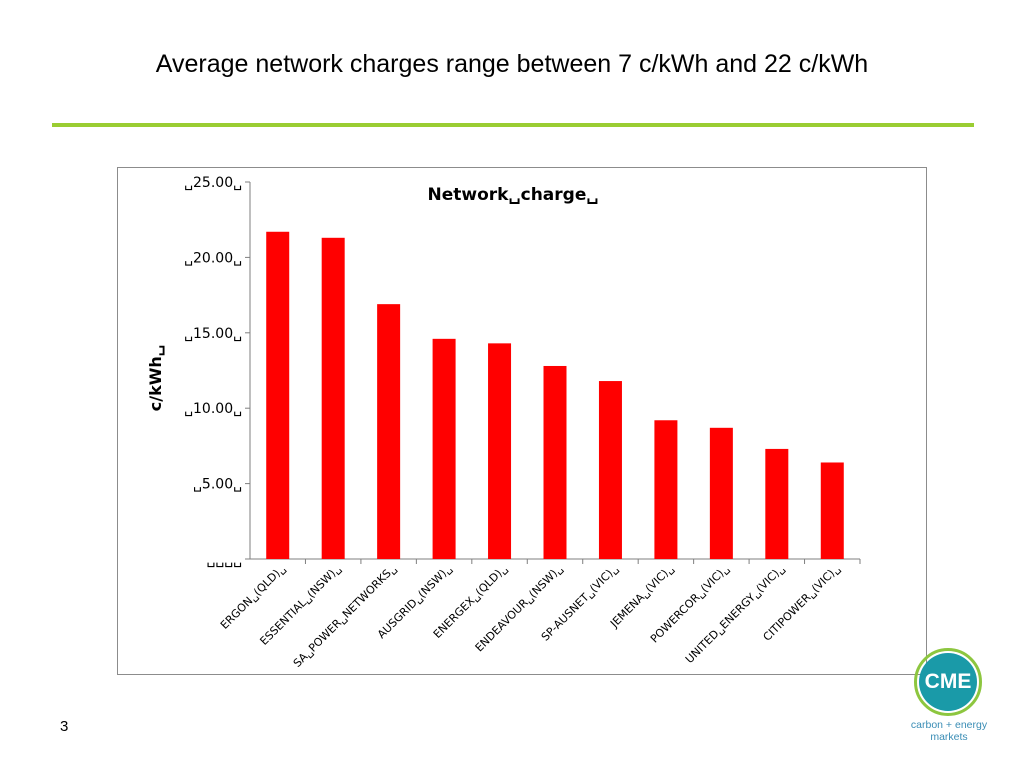 The height and width of the screenshot is (768, 1024). What do you see at coordinates (213, 334) in the screenshot?
I see `y-tick-label: ␣15.00␣` at bounding box center [213, 334].